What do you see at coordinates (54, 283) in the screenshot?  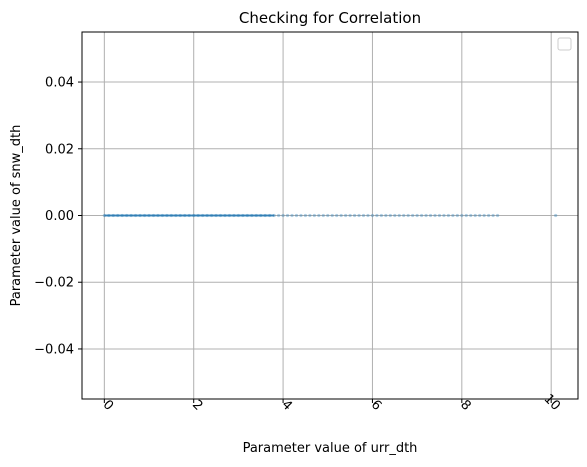 I see `y-tick-label: −0.02` at bounding box center [54, 283].